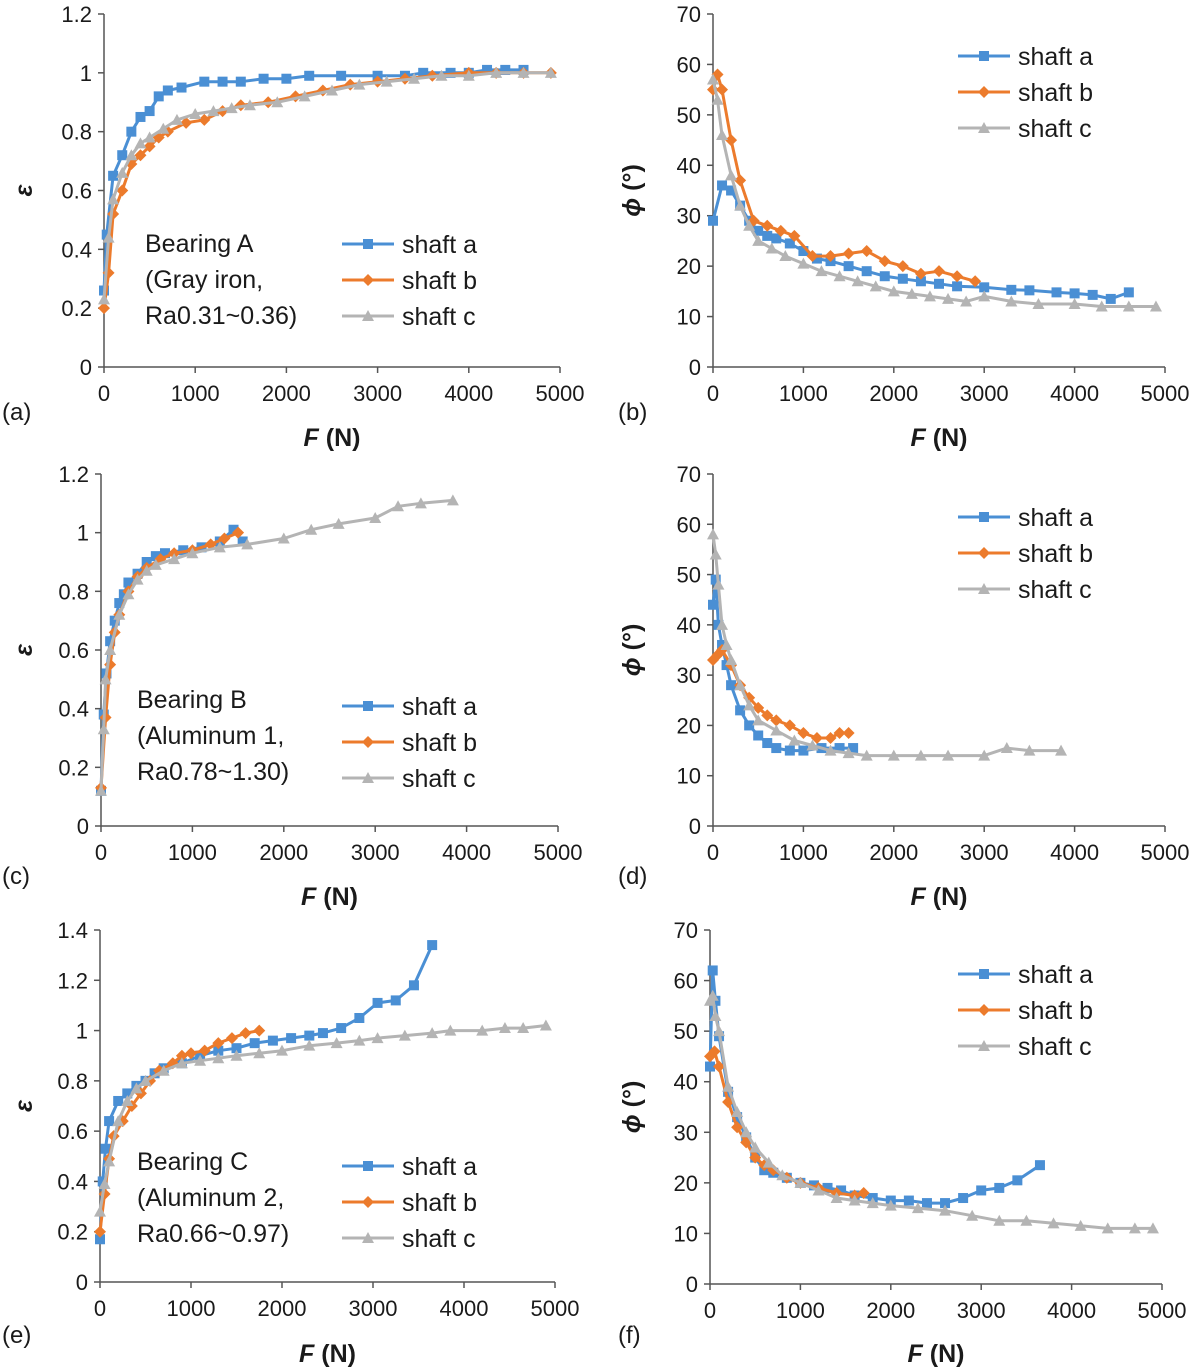  Describe the element at coordinates (466, 852) in the screenshot. I see `x-tick-label: 4000` at that location.